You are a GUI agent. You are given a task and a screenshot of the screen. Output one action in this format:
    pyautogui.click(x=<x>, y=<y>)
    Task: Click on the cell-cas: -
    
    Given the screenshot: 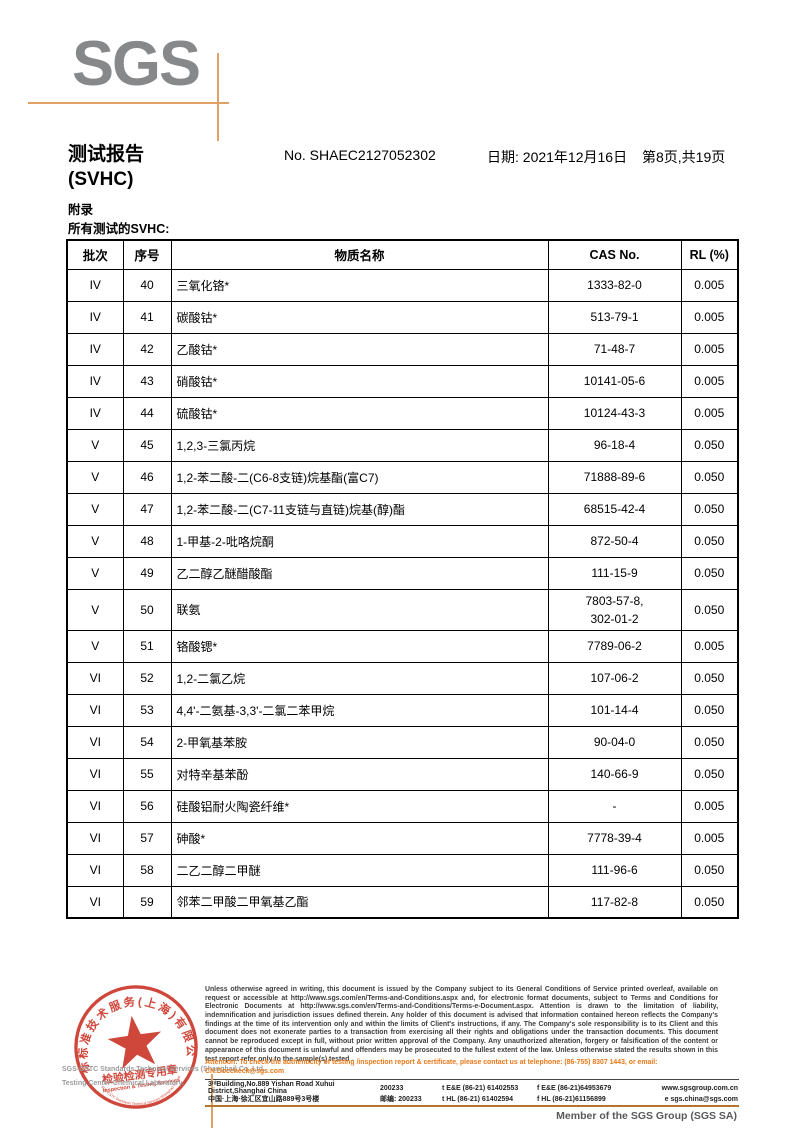 What is the action you would take?
    pyautogui.click(x=614, y=806)
    